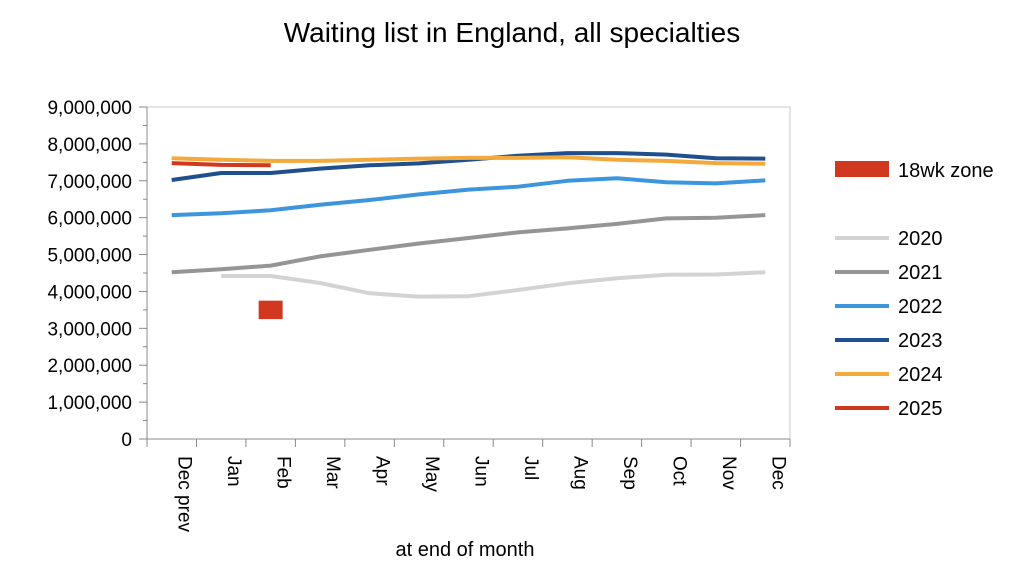 The width and height of the screenshot is (1024, 582). I want to click on x-tick-label: Dec, so click(777, 473).